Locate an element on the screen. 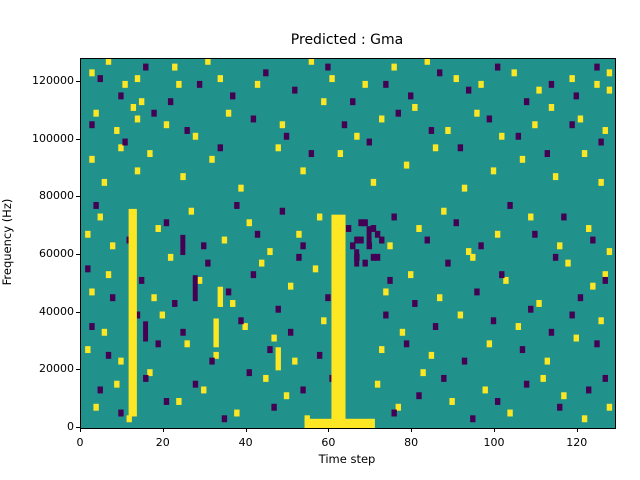 Image resolution: width=640 pixels, height=480 pixels. y-tick-label: 120000 is located at coordinates (53, 81).